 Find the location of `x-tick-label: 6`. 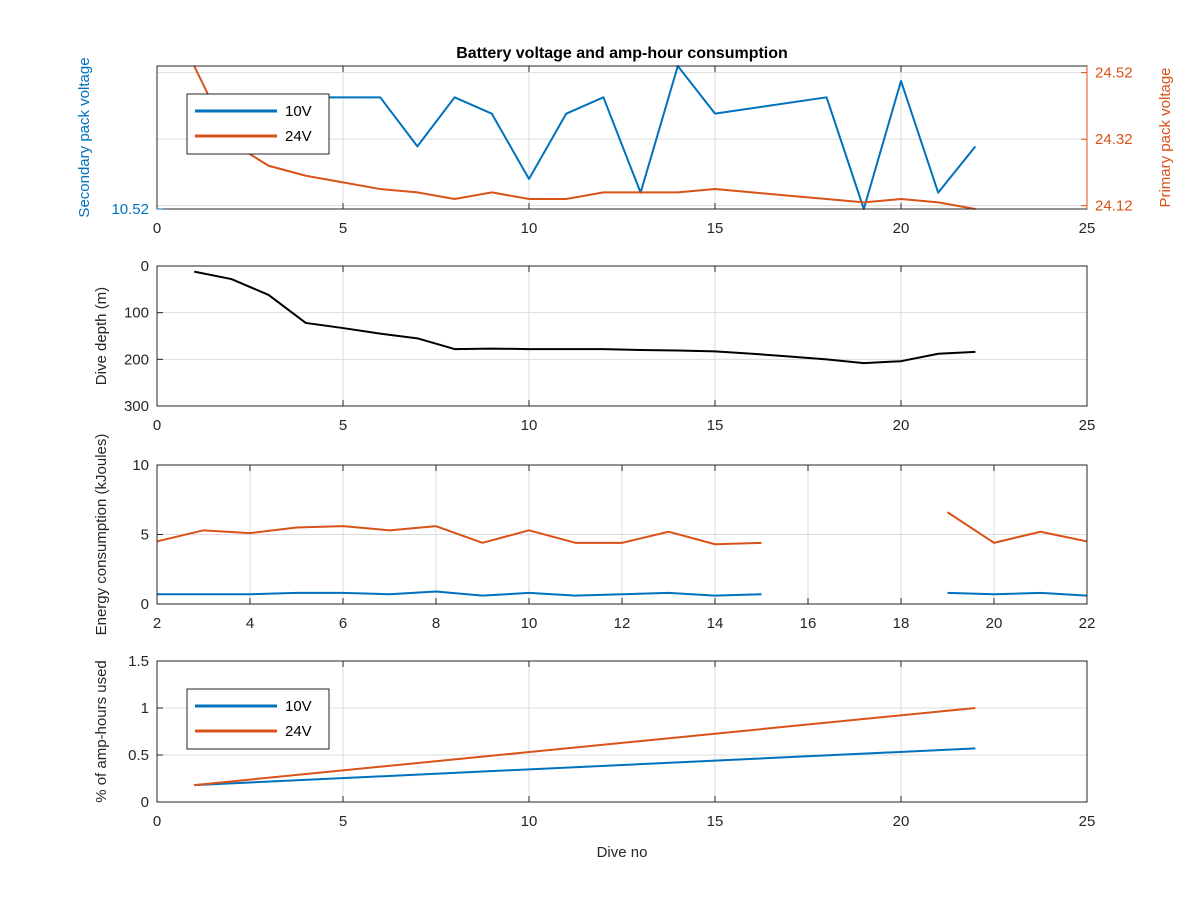

x-tick-label: 6 is located at coordinates (343, 623).